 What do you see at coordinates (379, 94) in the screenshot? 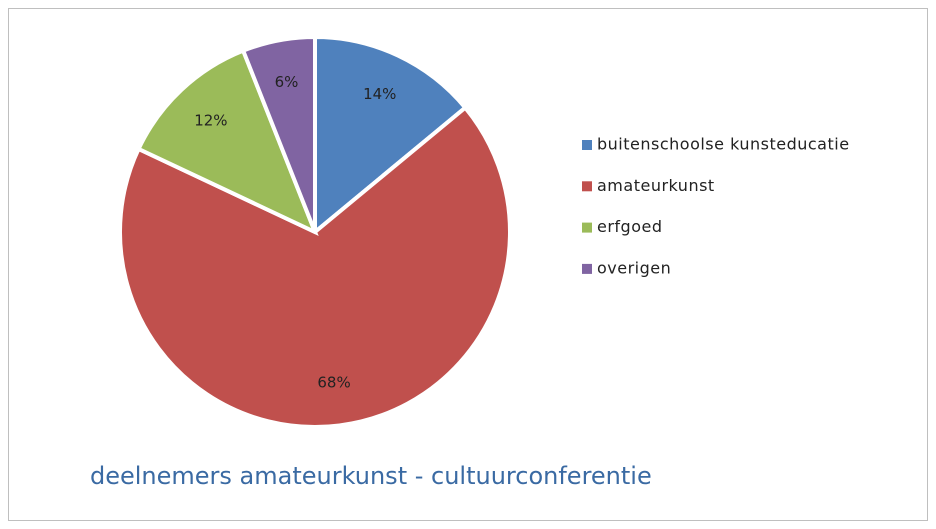
I see `data-label: 14%` at bounding box center [379, 94].